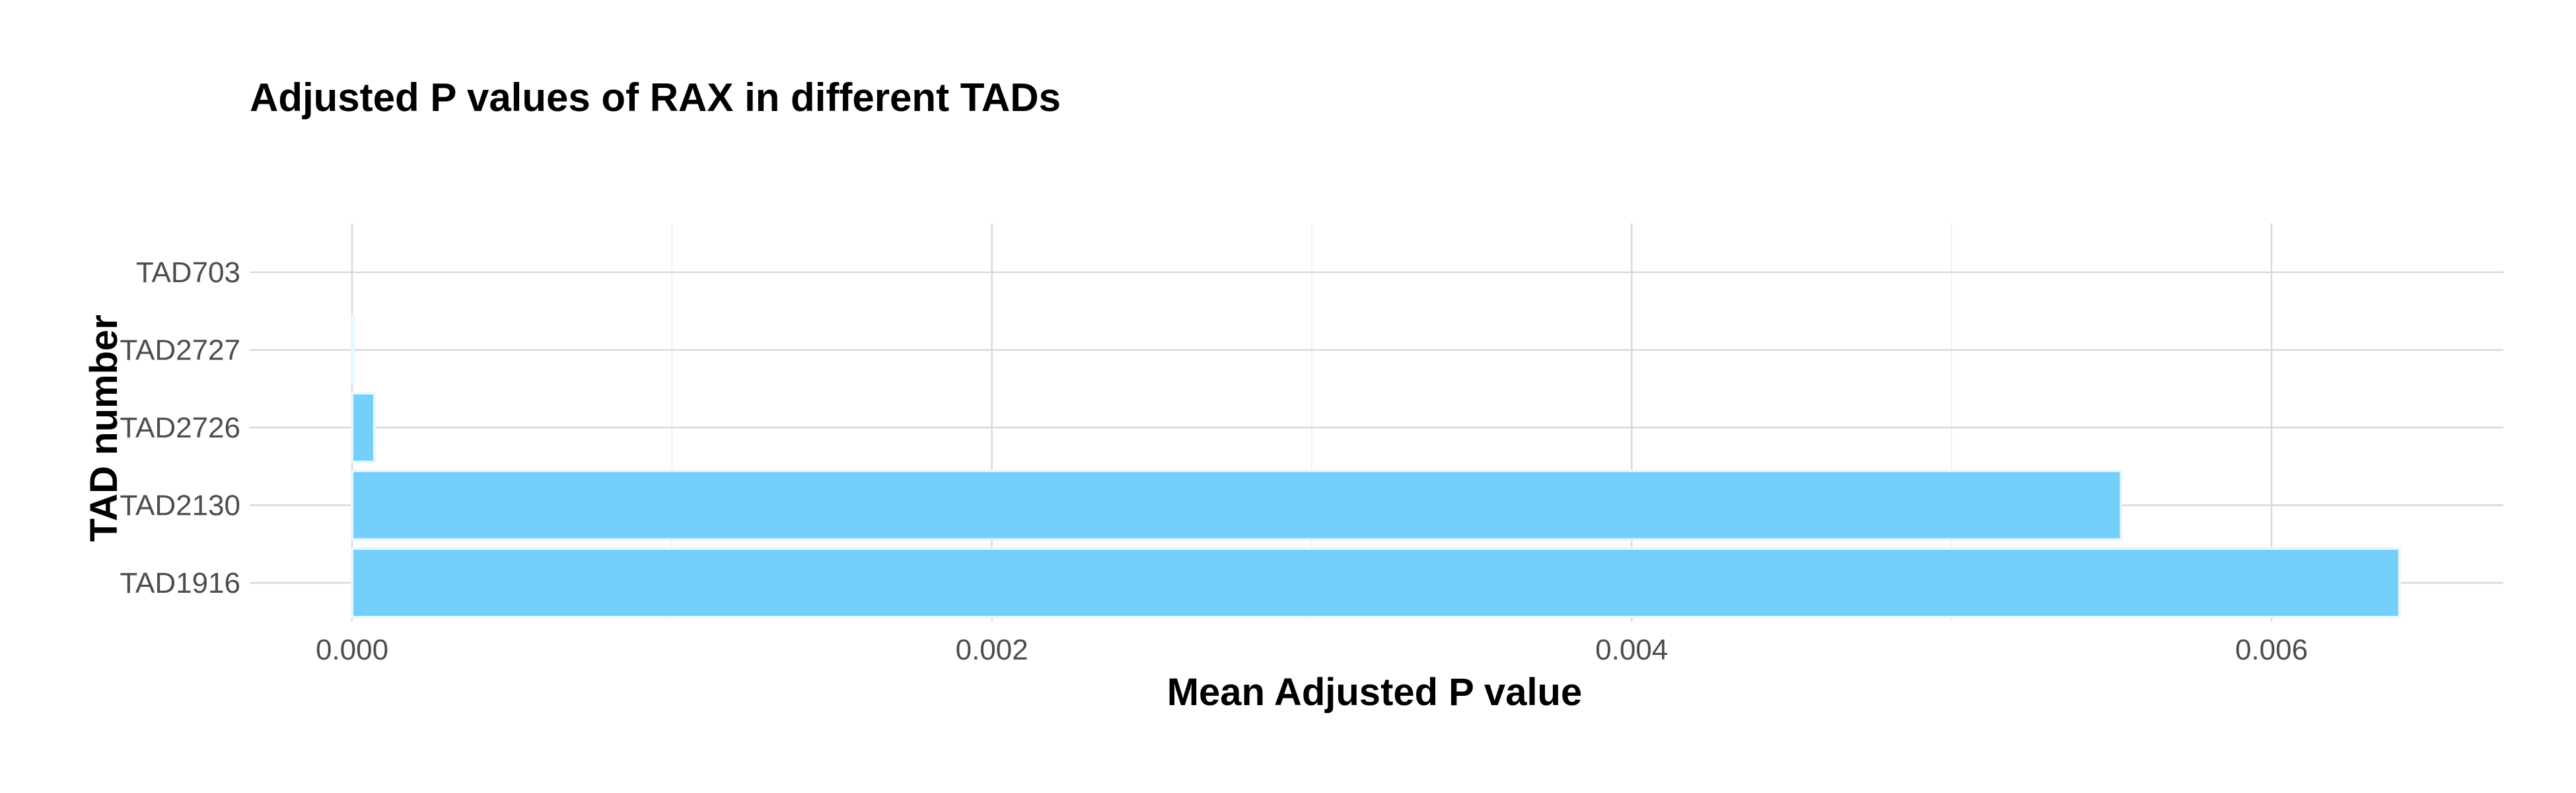  I want to click on y-tick-label: TAD2727, so click(180, 351).